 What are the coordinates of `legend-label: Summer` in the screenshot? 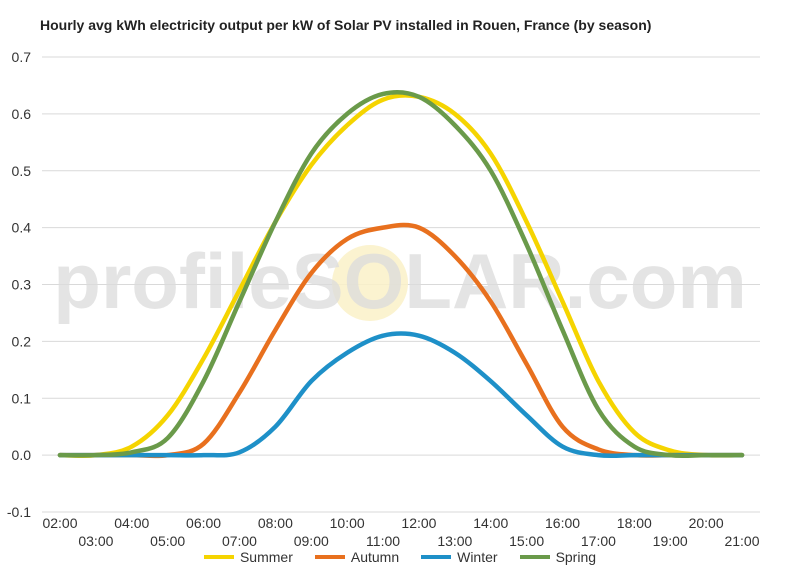 It's located at (266, 557).